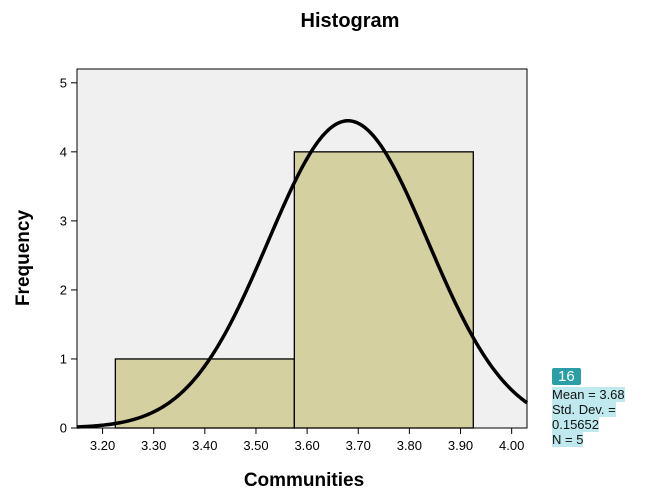 The width and height of the screenshot is (648, 492). What do you see at coordinates (575, 424) in the screenshot?
I see `stat-std-dev-value: 0.15652` at bounding box center [575, 424].